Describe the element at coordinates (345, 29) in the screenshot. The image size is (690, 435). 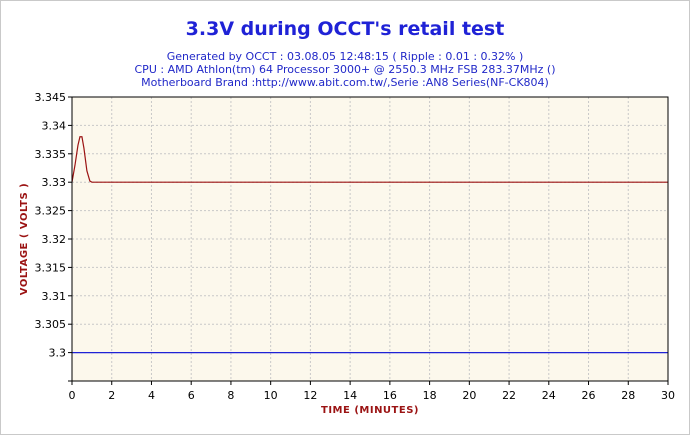
I see `chart-title: 3.3V during OCCT's retail test` at that location.